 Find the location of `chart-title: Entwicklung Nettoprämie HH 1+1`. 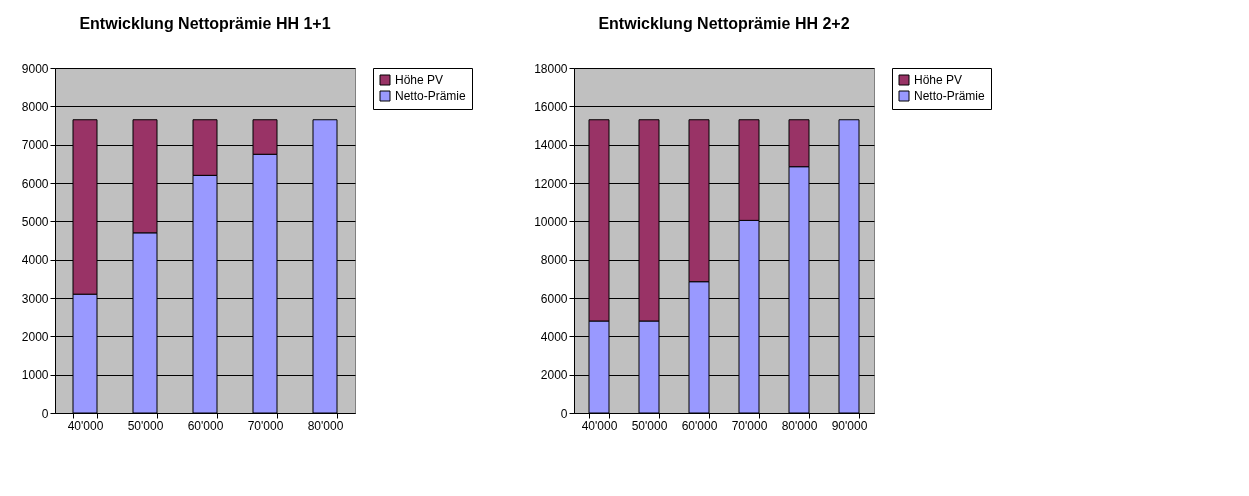

chart-title: Entwicklung Nettoprämie HH 1+1 is located at coordinates (205, 23).